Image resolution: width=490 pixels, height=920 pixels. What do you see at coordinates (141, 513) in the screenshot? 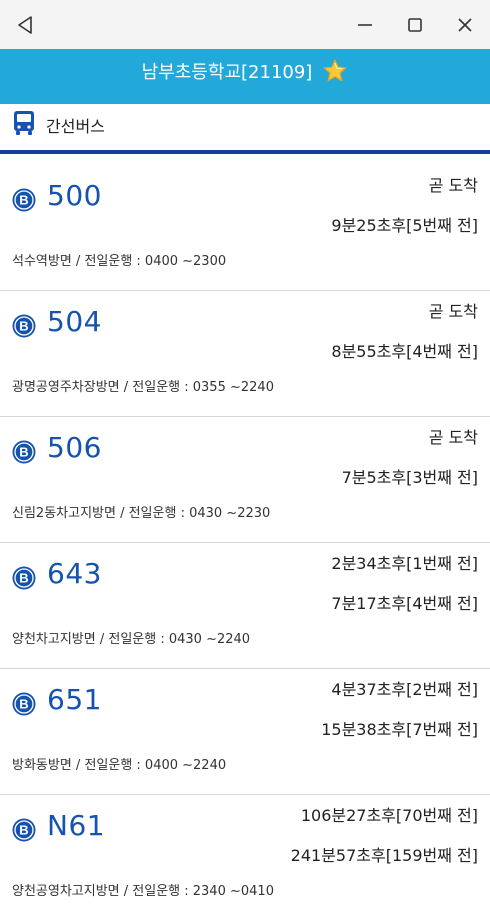
I see `route-info: 신림2동차고지방면 / 전일운행 : 0430 ~2230` at bounding box center [141, 513].